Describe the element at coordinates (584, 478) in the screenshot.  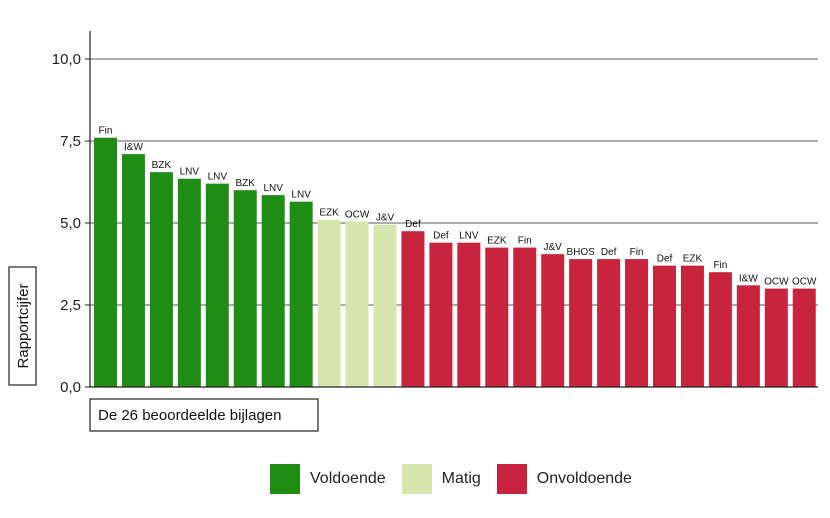
I see `legend-label-onvoldoende: Onvoldoende` at that location.